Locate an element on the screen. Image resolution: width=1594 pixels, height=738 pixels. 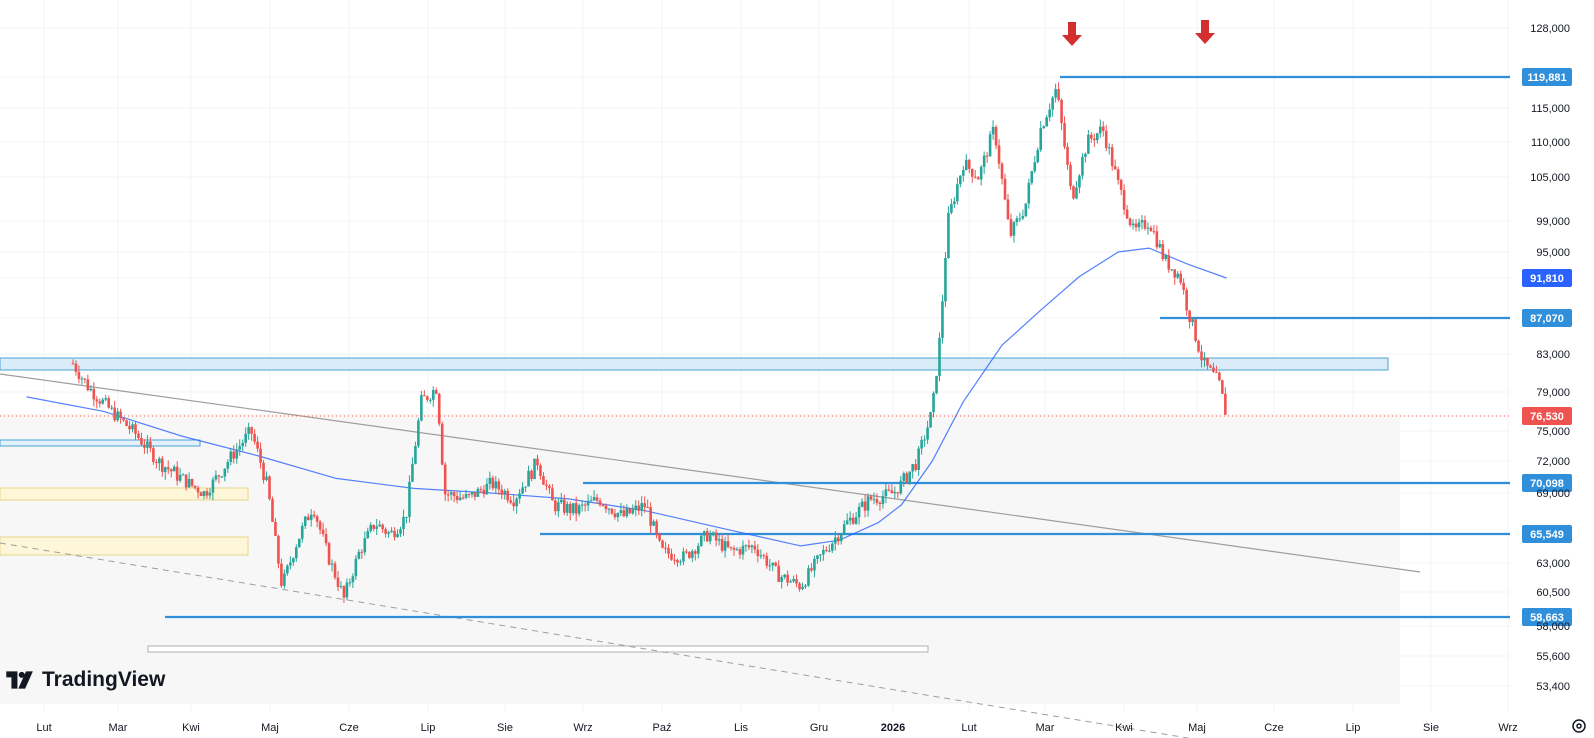
price-tag-label: 119,881 is located at coordinates (1546, 78).